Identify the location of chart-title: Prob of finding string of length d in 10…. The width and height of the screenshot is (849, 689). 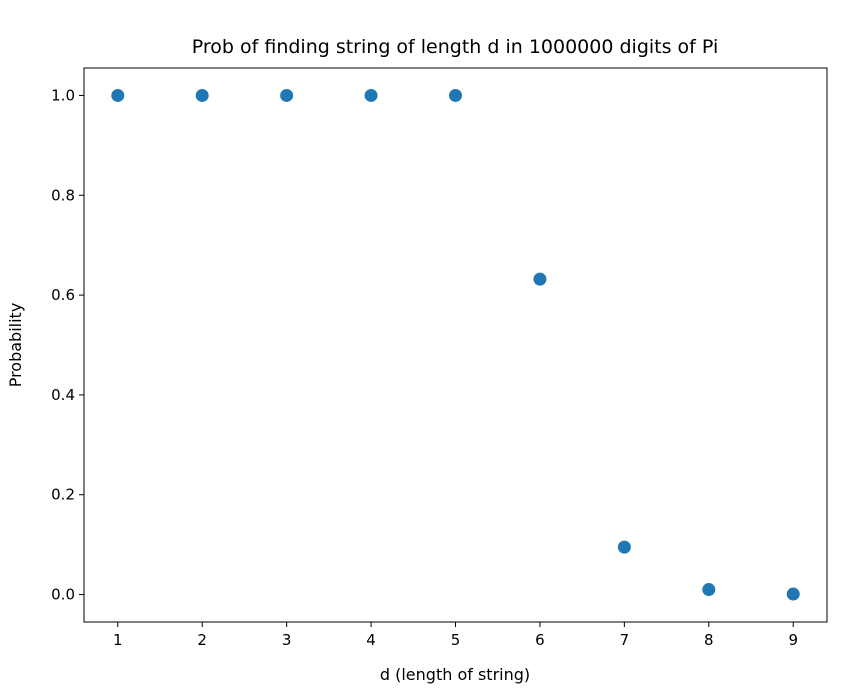
(455, 47).